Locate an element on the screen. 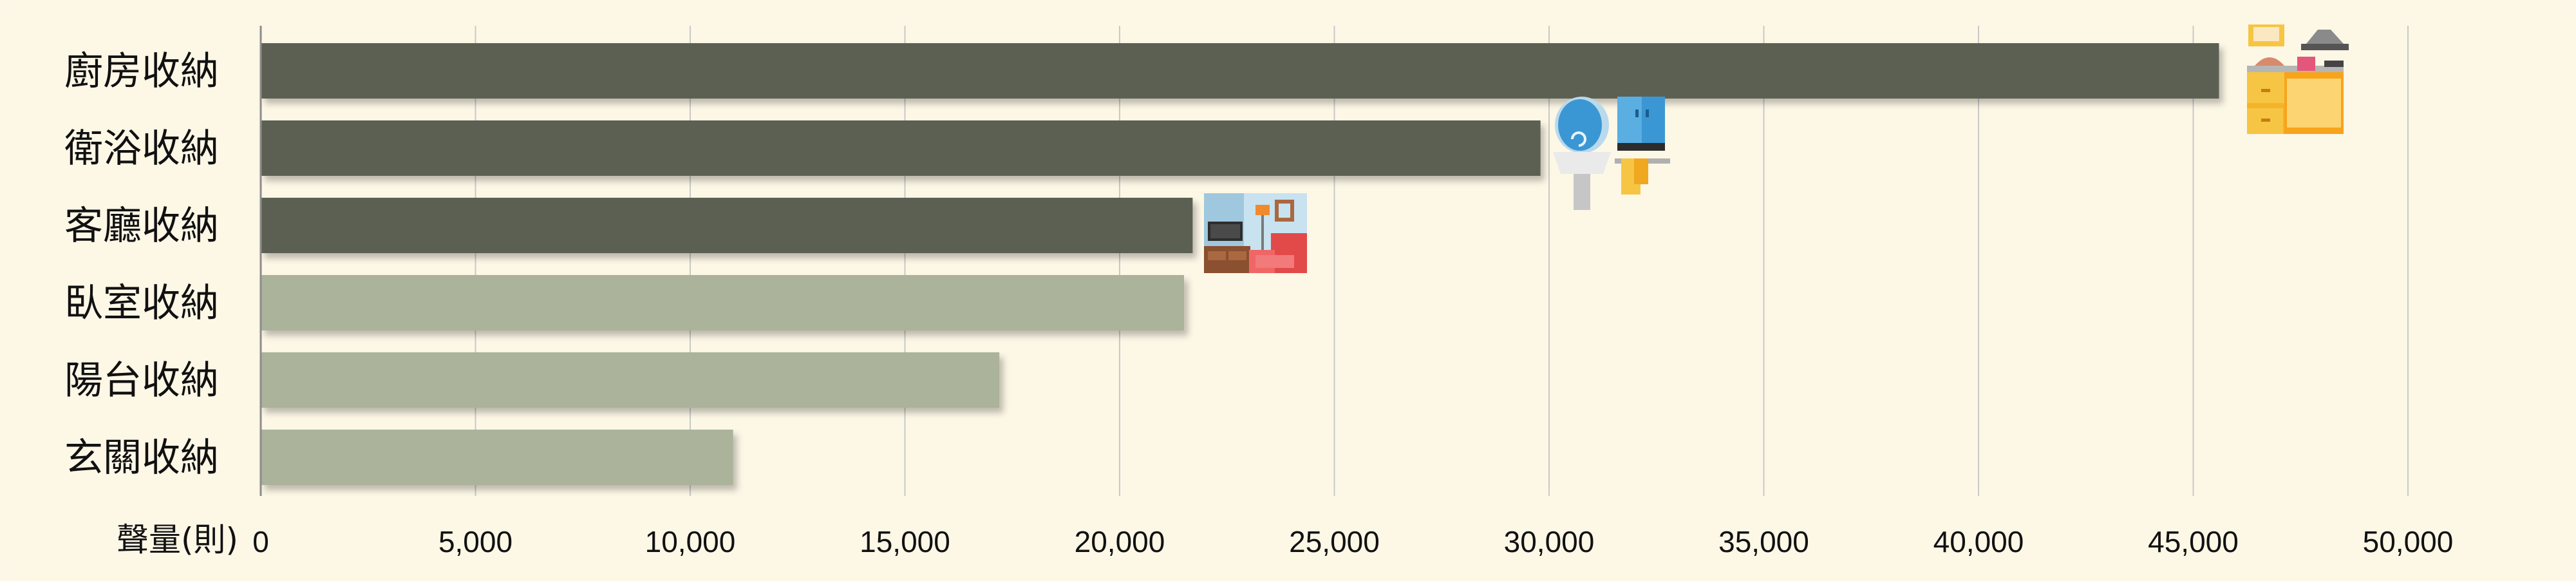 This screenshot has height=581, width=2576. x-tick-label: 10,000 is located at coordinates (690, 541).